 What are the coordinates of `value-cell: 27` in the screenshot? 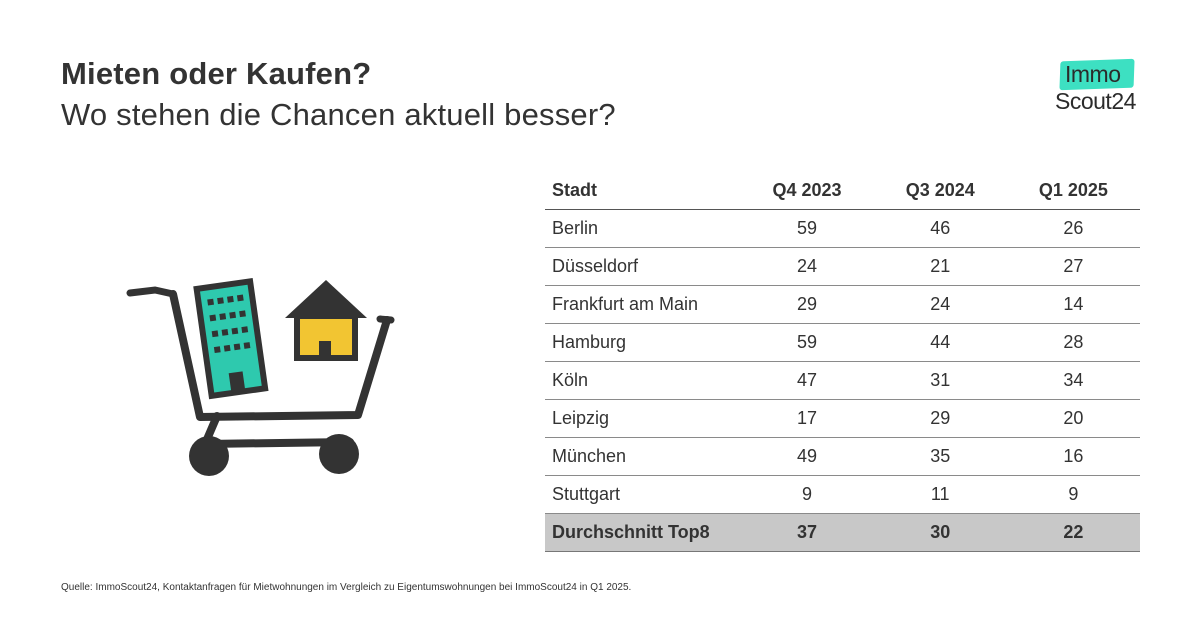 It's located at (1073, 266).